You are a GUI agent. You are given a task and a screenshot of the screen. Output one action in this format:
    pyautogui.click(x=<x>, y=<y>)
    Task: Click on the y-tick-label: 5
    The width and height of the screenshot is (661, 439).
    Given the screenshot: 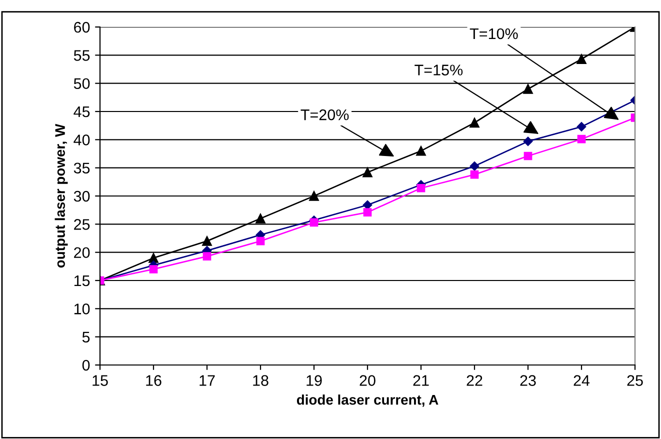 What is the action you would take?
    pyautogui.click(x=86, y=337)
    